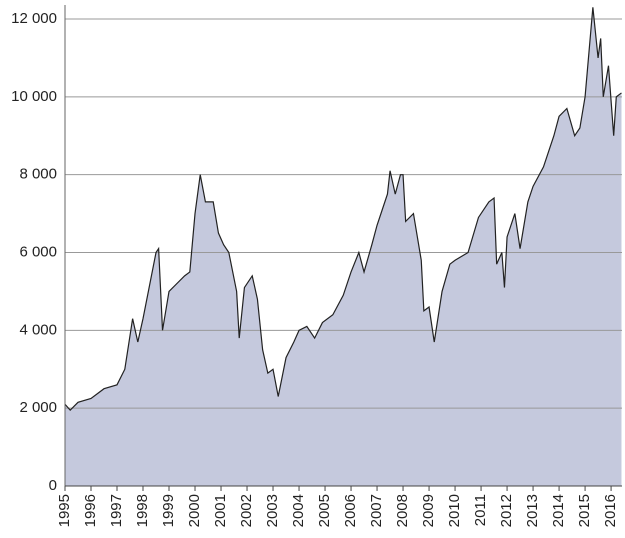 The width and height of the screenshot is (625, 538). I want to click on x-tick-label: 2007, so click(376, 510).